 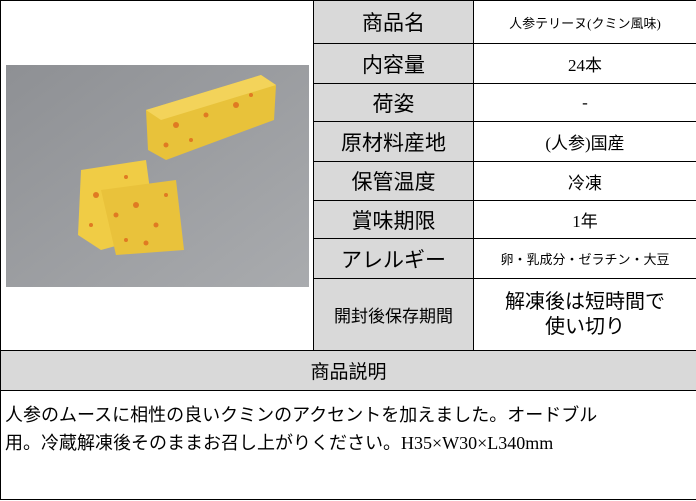 I want to click on table-row: 荷姿 -, so click(x=348, y=102).